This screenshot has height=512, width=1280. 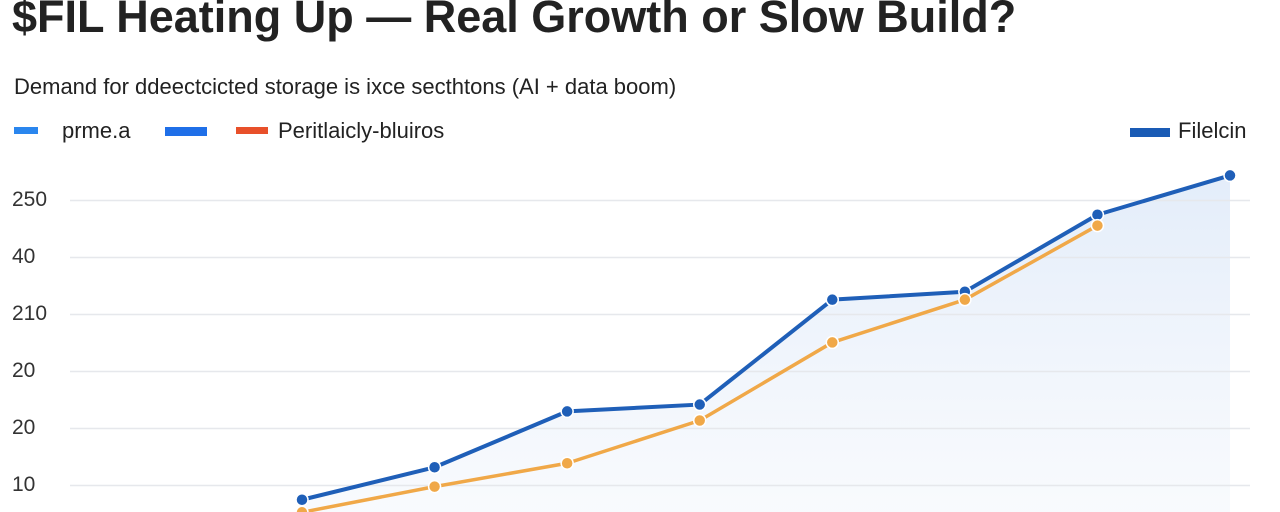 What do you see at coordinates (361, 130) in the screenshot?
I see `legend-label: Peritlaicly-bluiros` at bounding box center [361, 130].